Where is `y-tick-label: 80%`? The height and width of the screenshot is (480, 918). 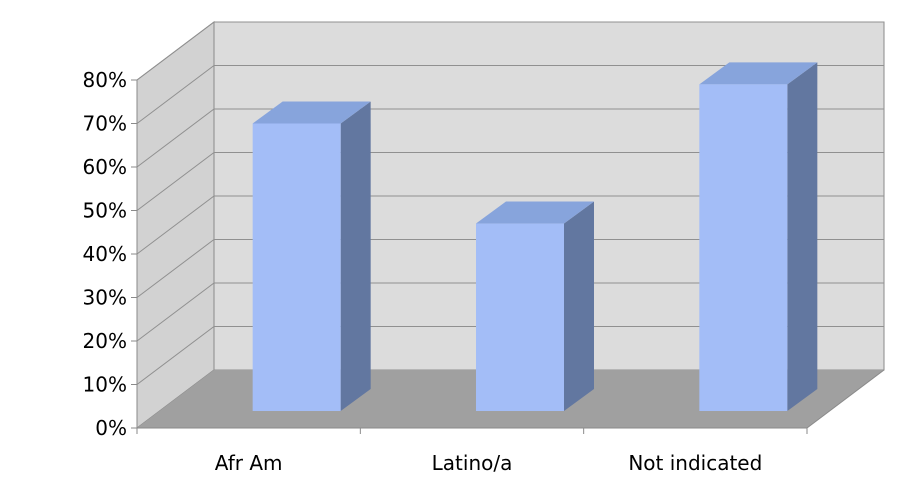
y-tick-label: 80% is located at coordinates (105, 80).